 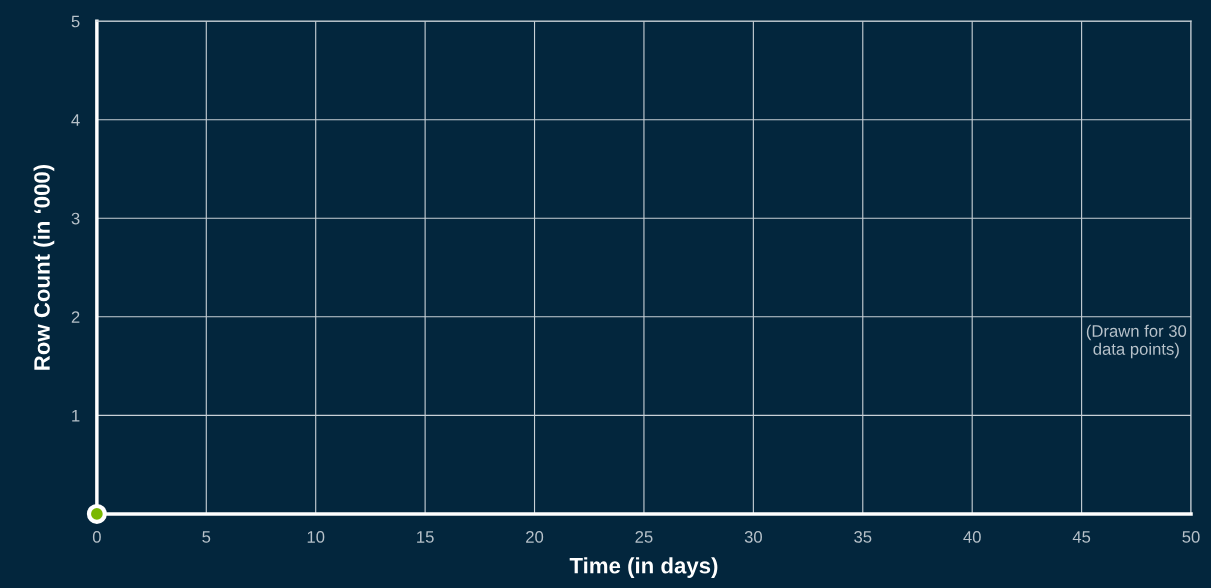 I want to click on x-tick-label: 25, so click(x=644, y=537).